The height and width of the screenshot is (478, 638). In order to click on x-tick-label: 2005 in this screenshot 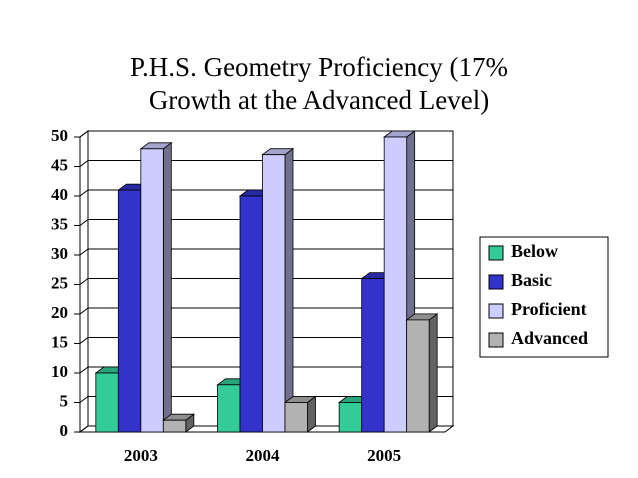, I will do `click(384, 455)`.